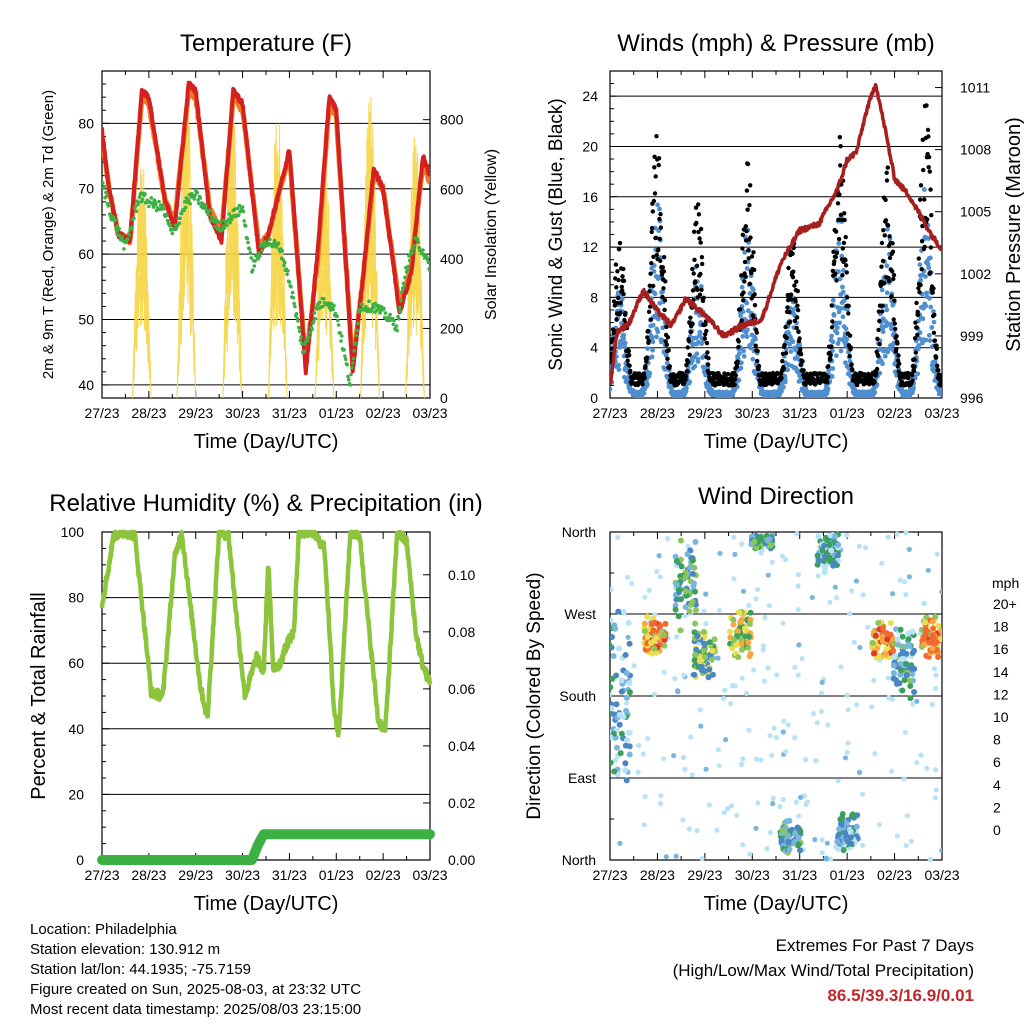  I want to click on x-tick-label: 02/23, so click(894, 413).